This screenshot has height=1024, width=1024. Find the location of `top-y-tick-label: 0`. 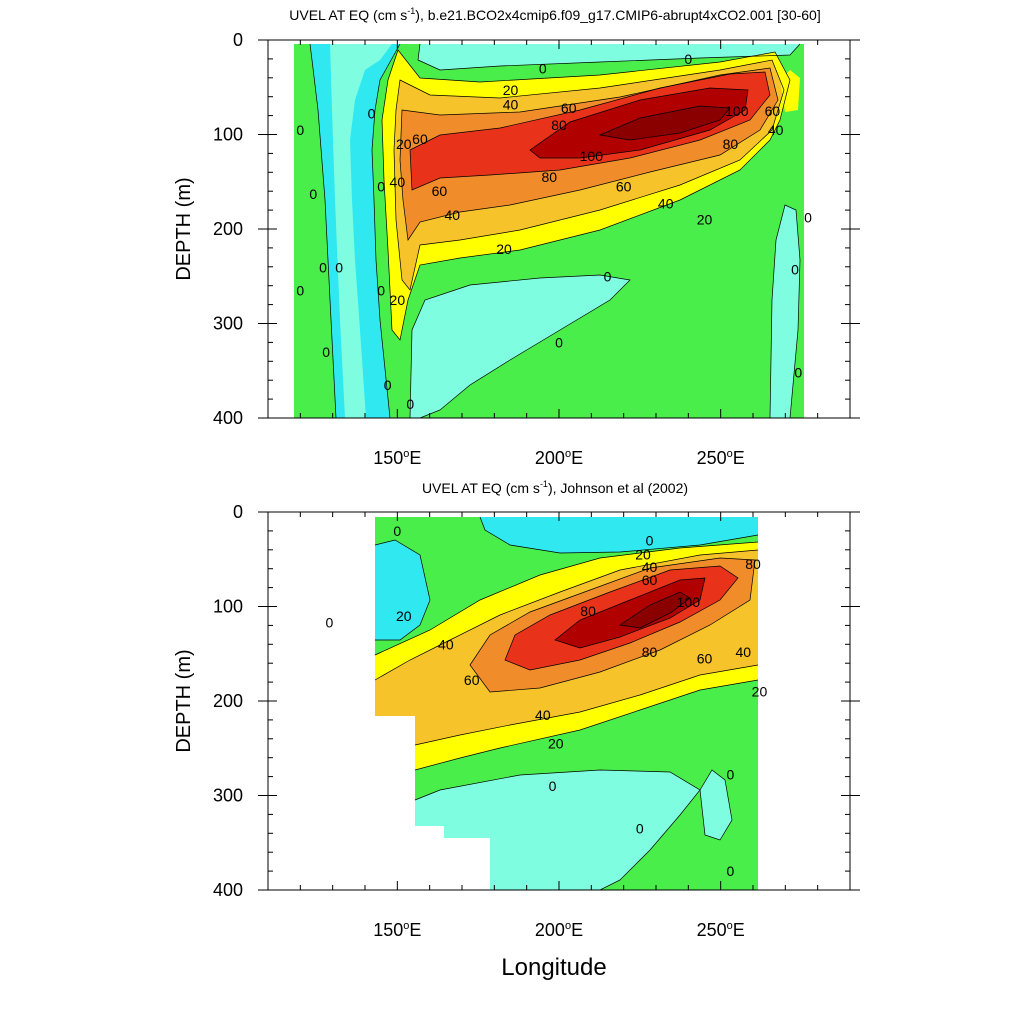

top-y-tick-label: 0 is located at coordinates (238, 40).